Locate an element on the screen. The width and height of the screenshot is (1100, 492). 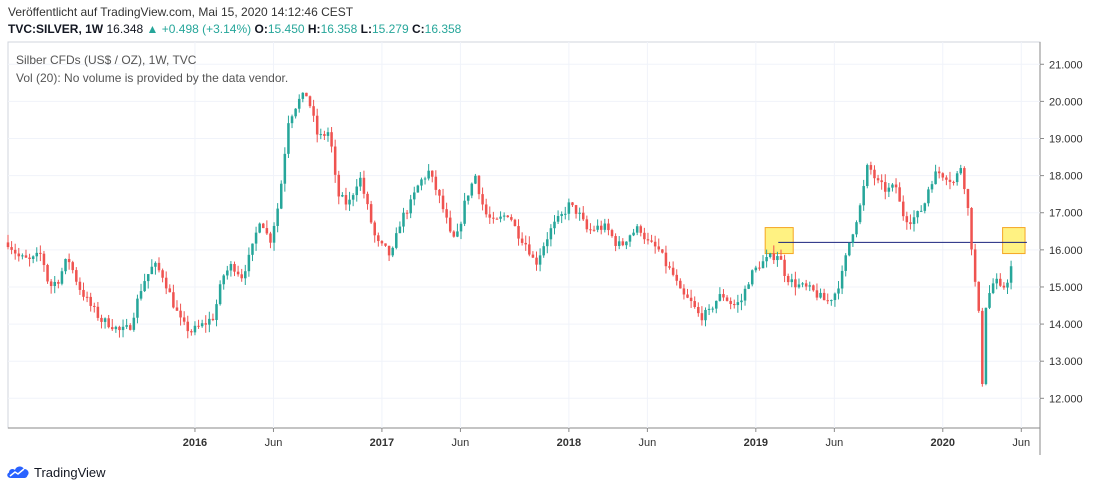
brand: TradingView is located at coordinates (56, 472).